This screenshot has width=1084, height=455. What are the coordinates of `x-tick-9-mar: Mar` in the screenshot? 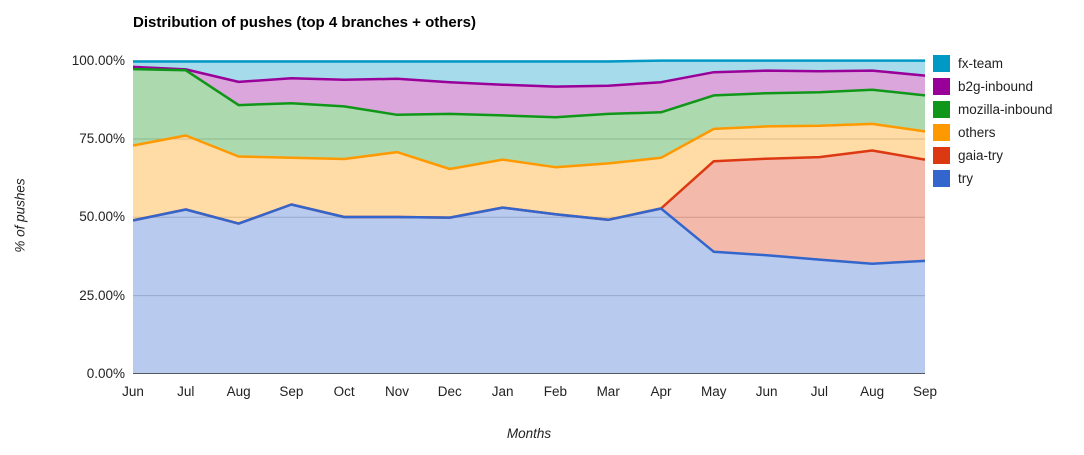 It's located at (608, 391).